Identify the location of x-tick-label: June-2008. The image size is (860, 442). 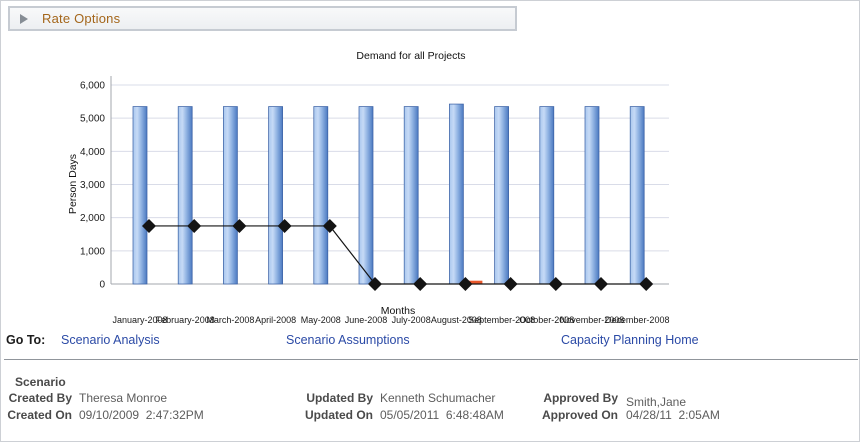
(366, 320).